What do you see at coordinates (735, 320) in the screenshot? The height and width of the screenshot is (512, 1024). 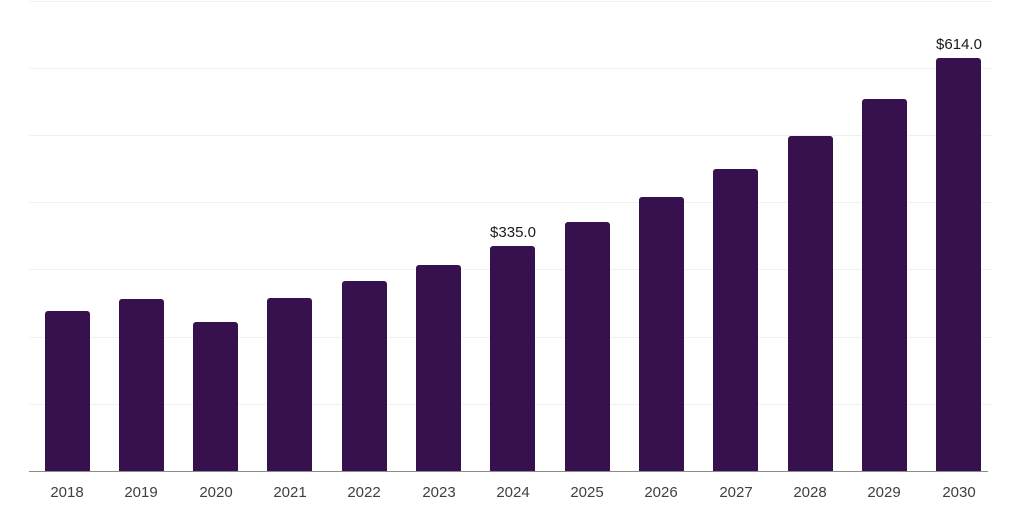 I see `bar-2027` at bounding box center [735, 320].